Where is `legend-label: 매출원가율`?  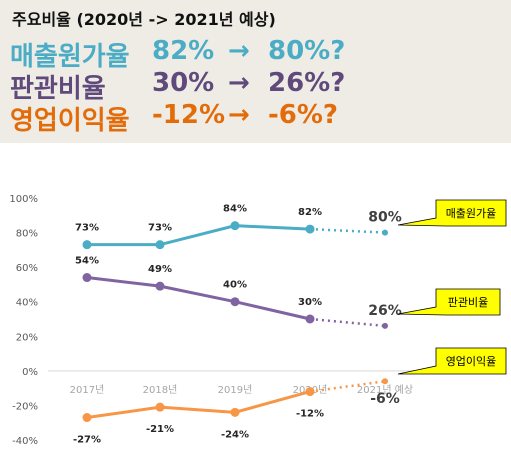 legend-label: 매출원가율 is located at coordinates (471, 213).